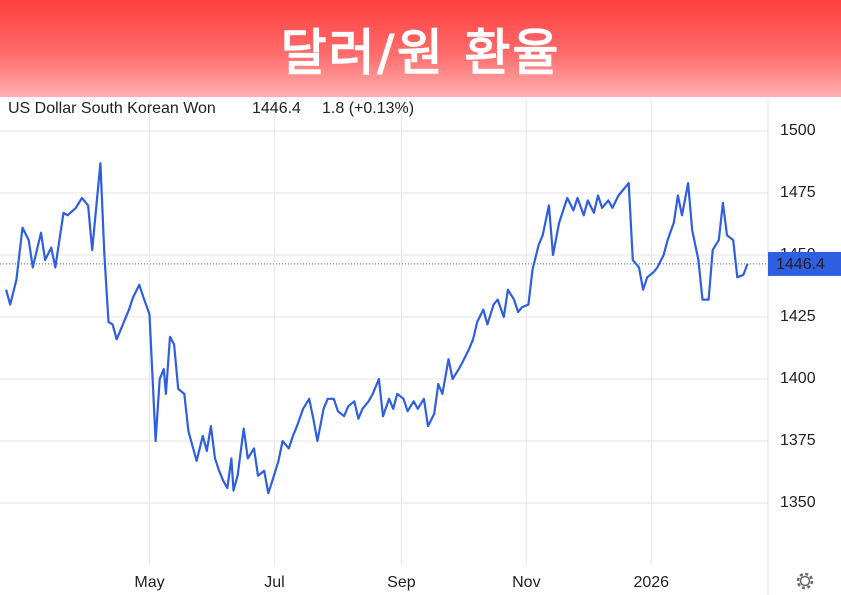 Image resolution: width=841 pixels, height=595 pixels. What do you see at coordinates (651, 582) in the screenshot?
I see `x-tick-label: 2026` at bounding box center [651, 582].